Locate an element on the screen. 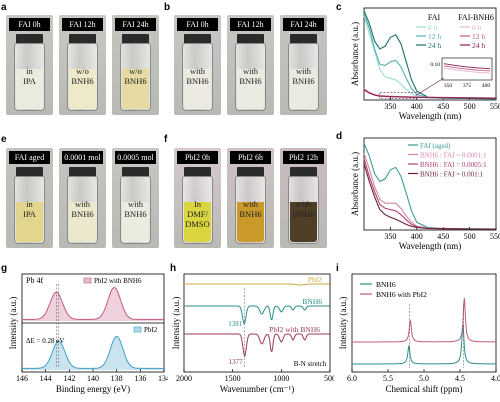 This screenshot has width=500, height=402. legend-entry-2: BNH6 : FAI = 0.0001:1 is located at coordinates (453, 156).